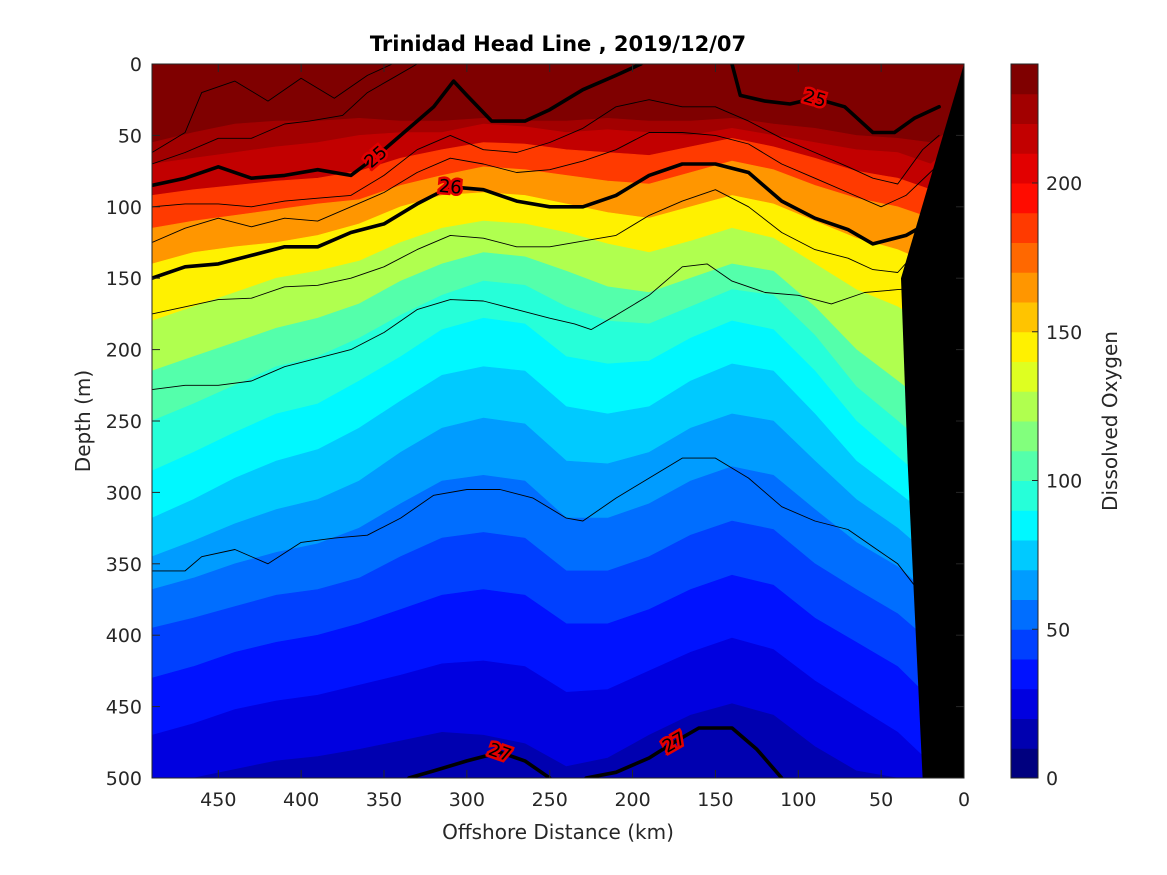  What do you see at coordinates (130, 136) in the screenshot?
I see `y-tick-label: 50` at bounding box center [130, 136].